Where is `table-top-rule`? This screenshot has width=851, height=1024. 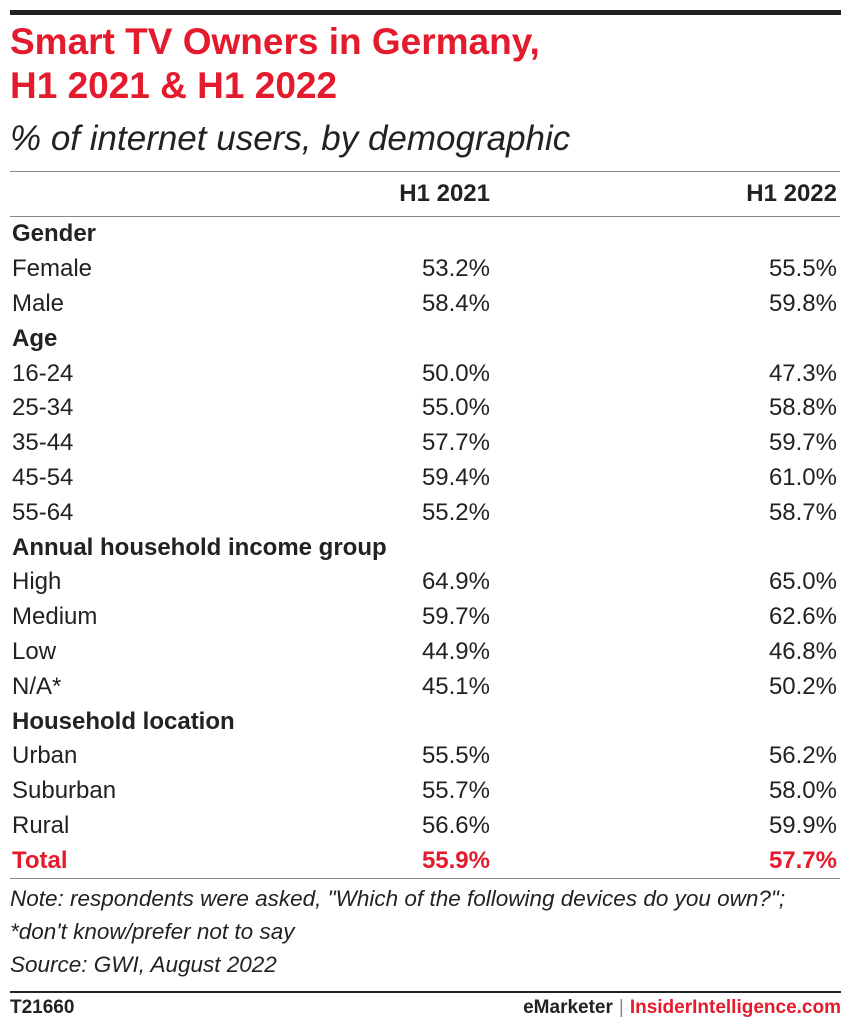
table-top-rule is located at coordinates (425, 171).